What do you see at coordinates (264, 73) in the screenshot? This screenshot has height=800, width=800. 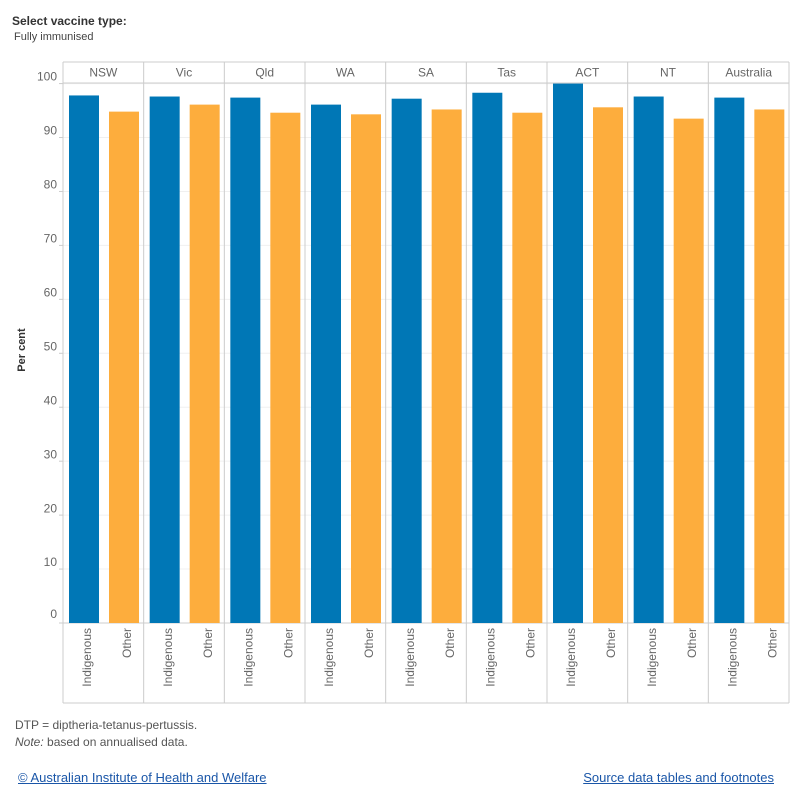 I see `panel-header: Qld` at bounding box center [264, 73].